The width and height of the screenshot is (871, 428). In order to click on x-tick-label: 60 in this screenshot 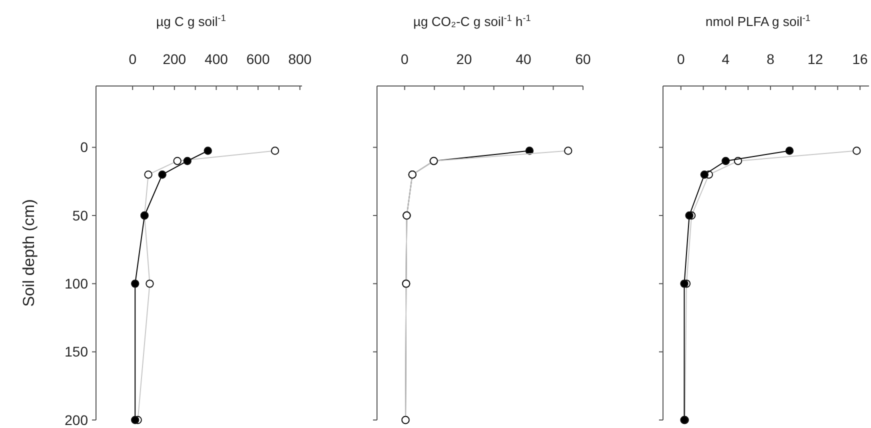, I will do `click(583, 59)`.